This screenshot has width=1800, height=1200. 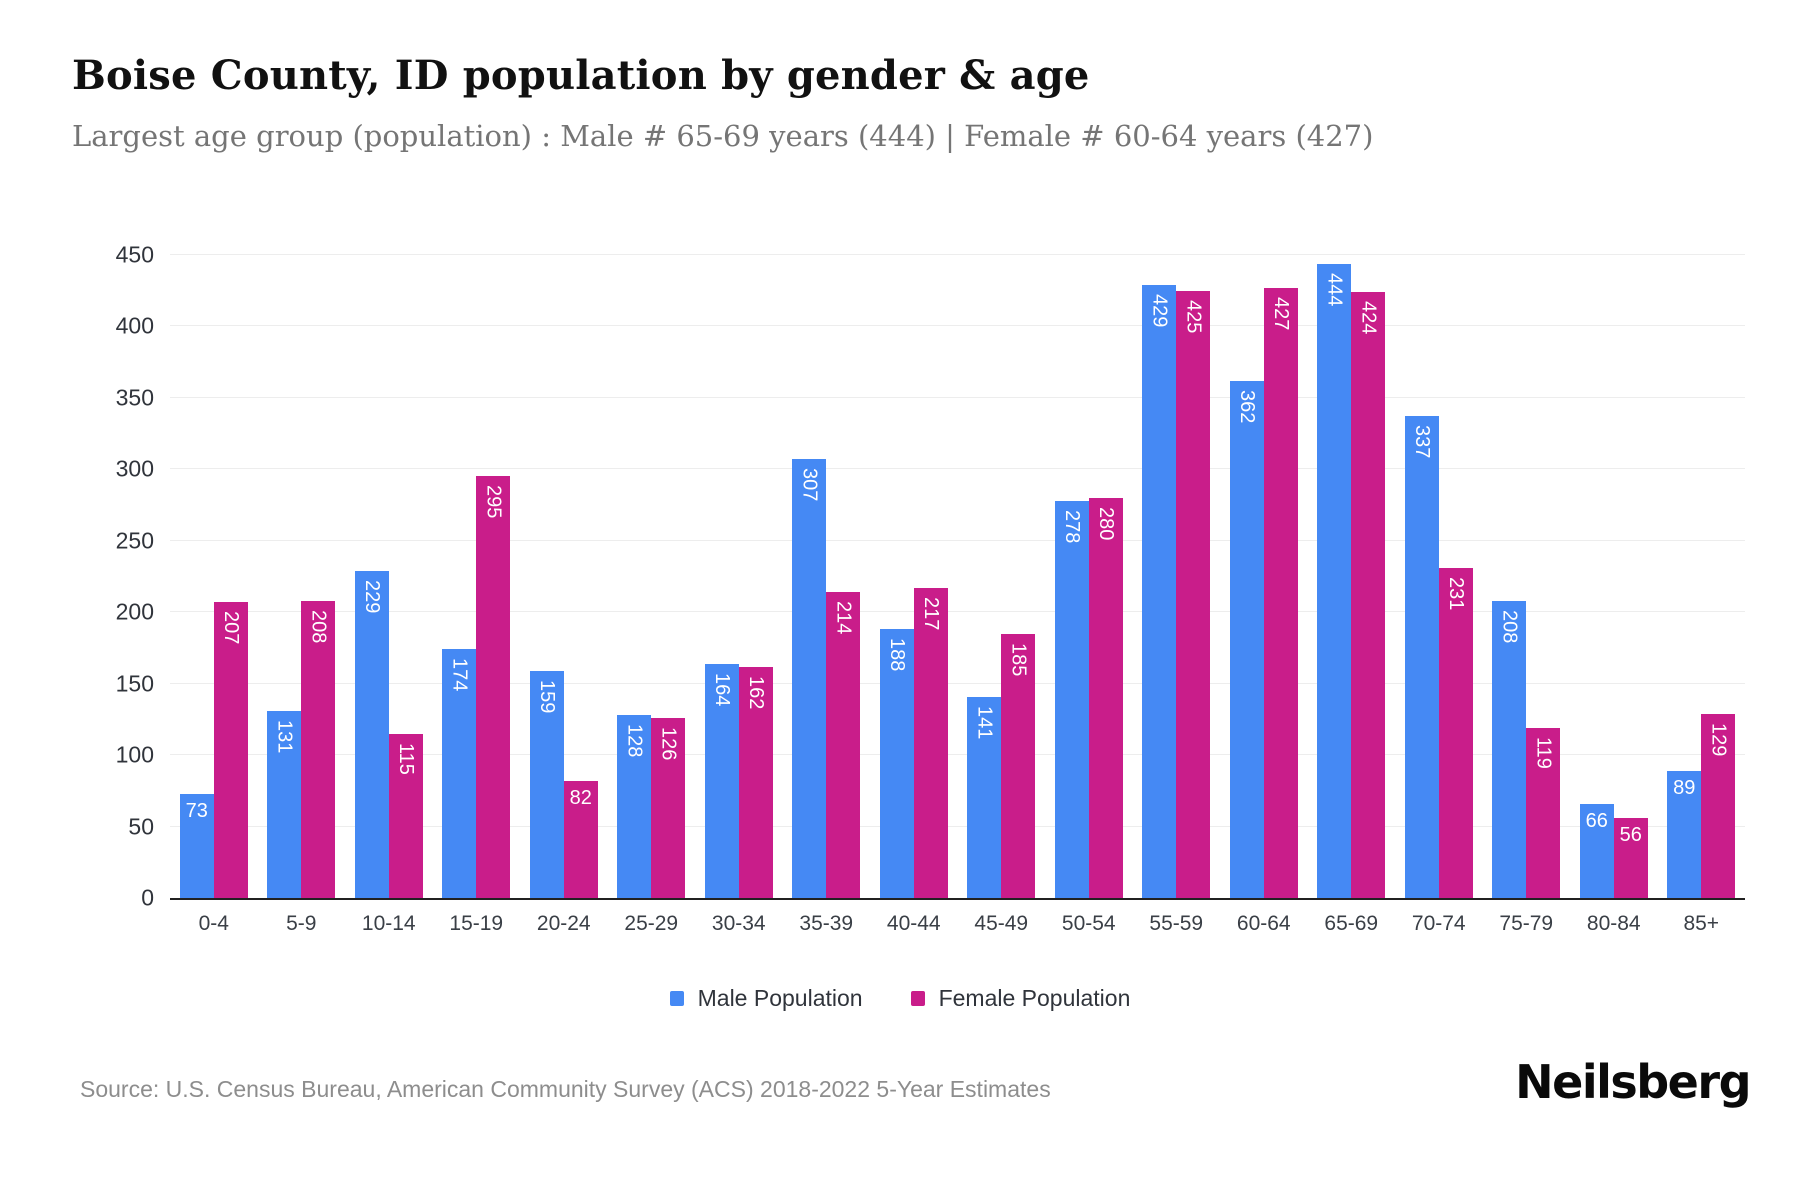 I want to click on x-axis-category-label: 5-9, so click(x=301, y=923).